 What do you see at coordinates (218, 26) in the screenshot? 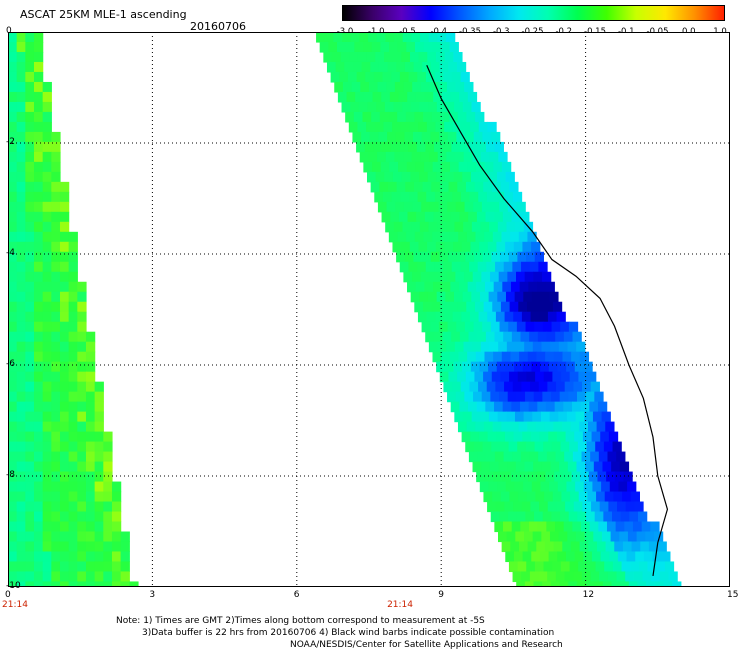
I see `map-date: 20160706` at bounding box center [218, 26].